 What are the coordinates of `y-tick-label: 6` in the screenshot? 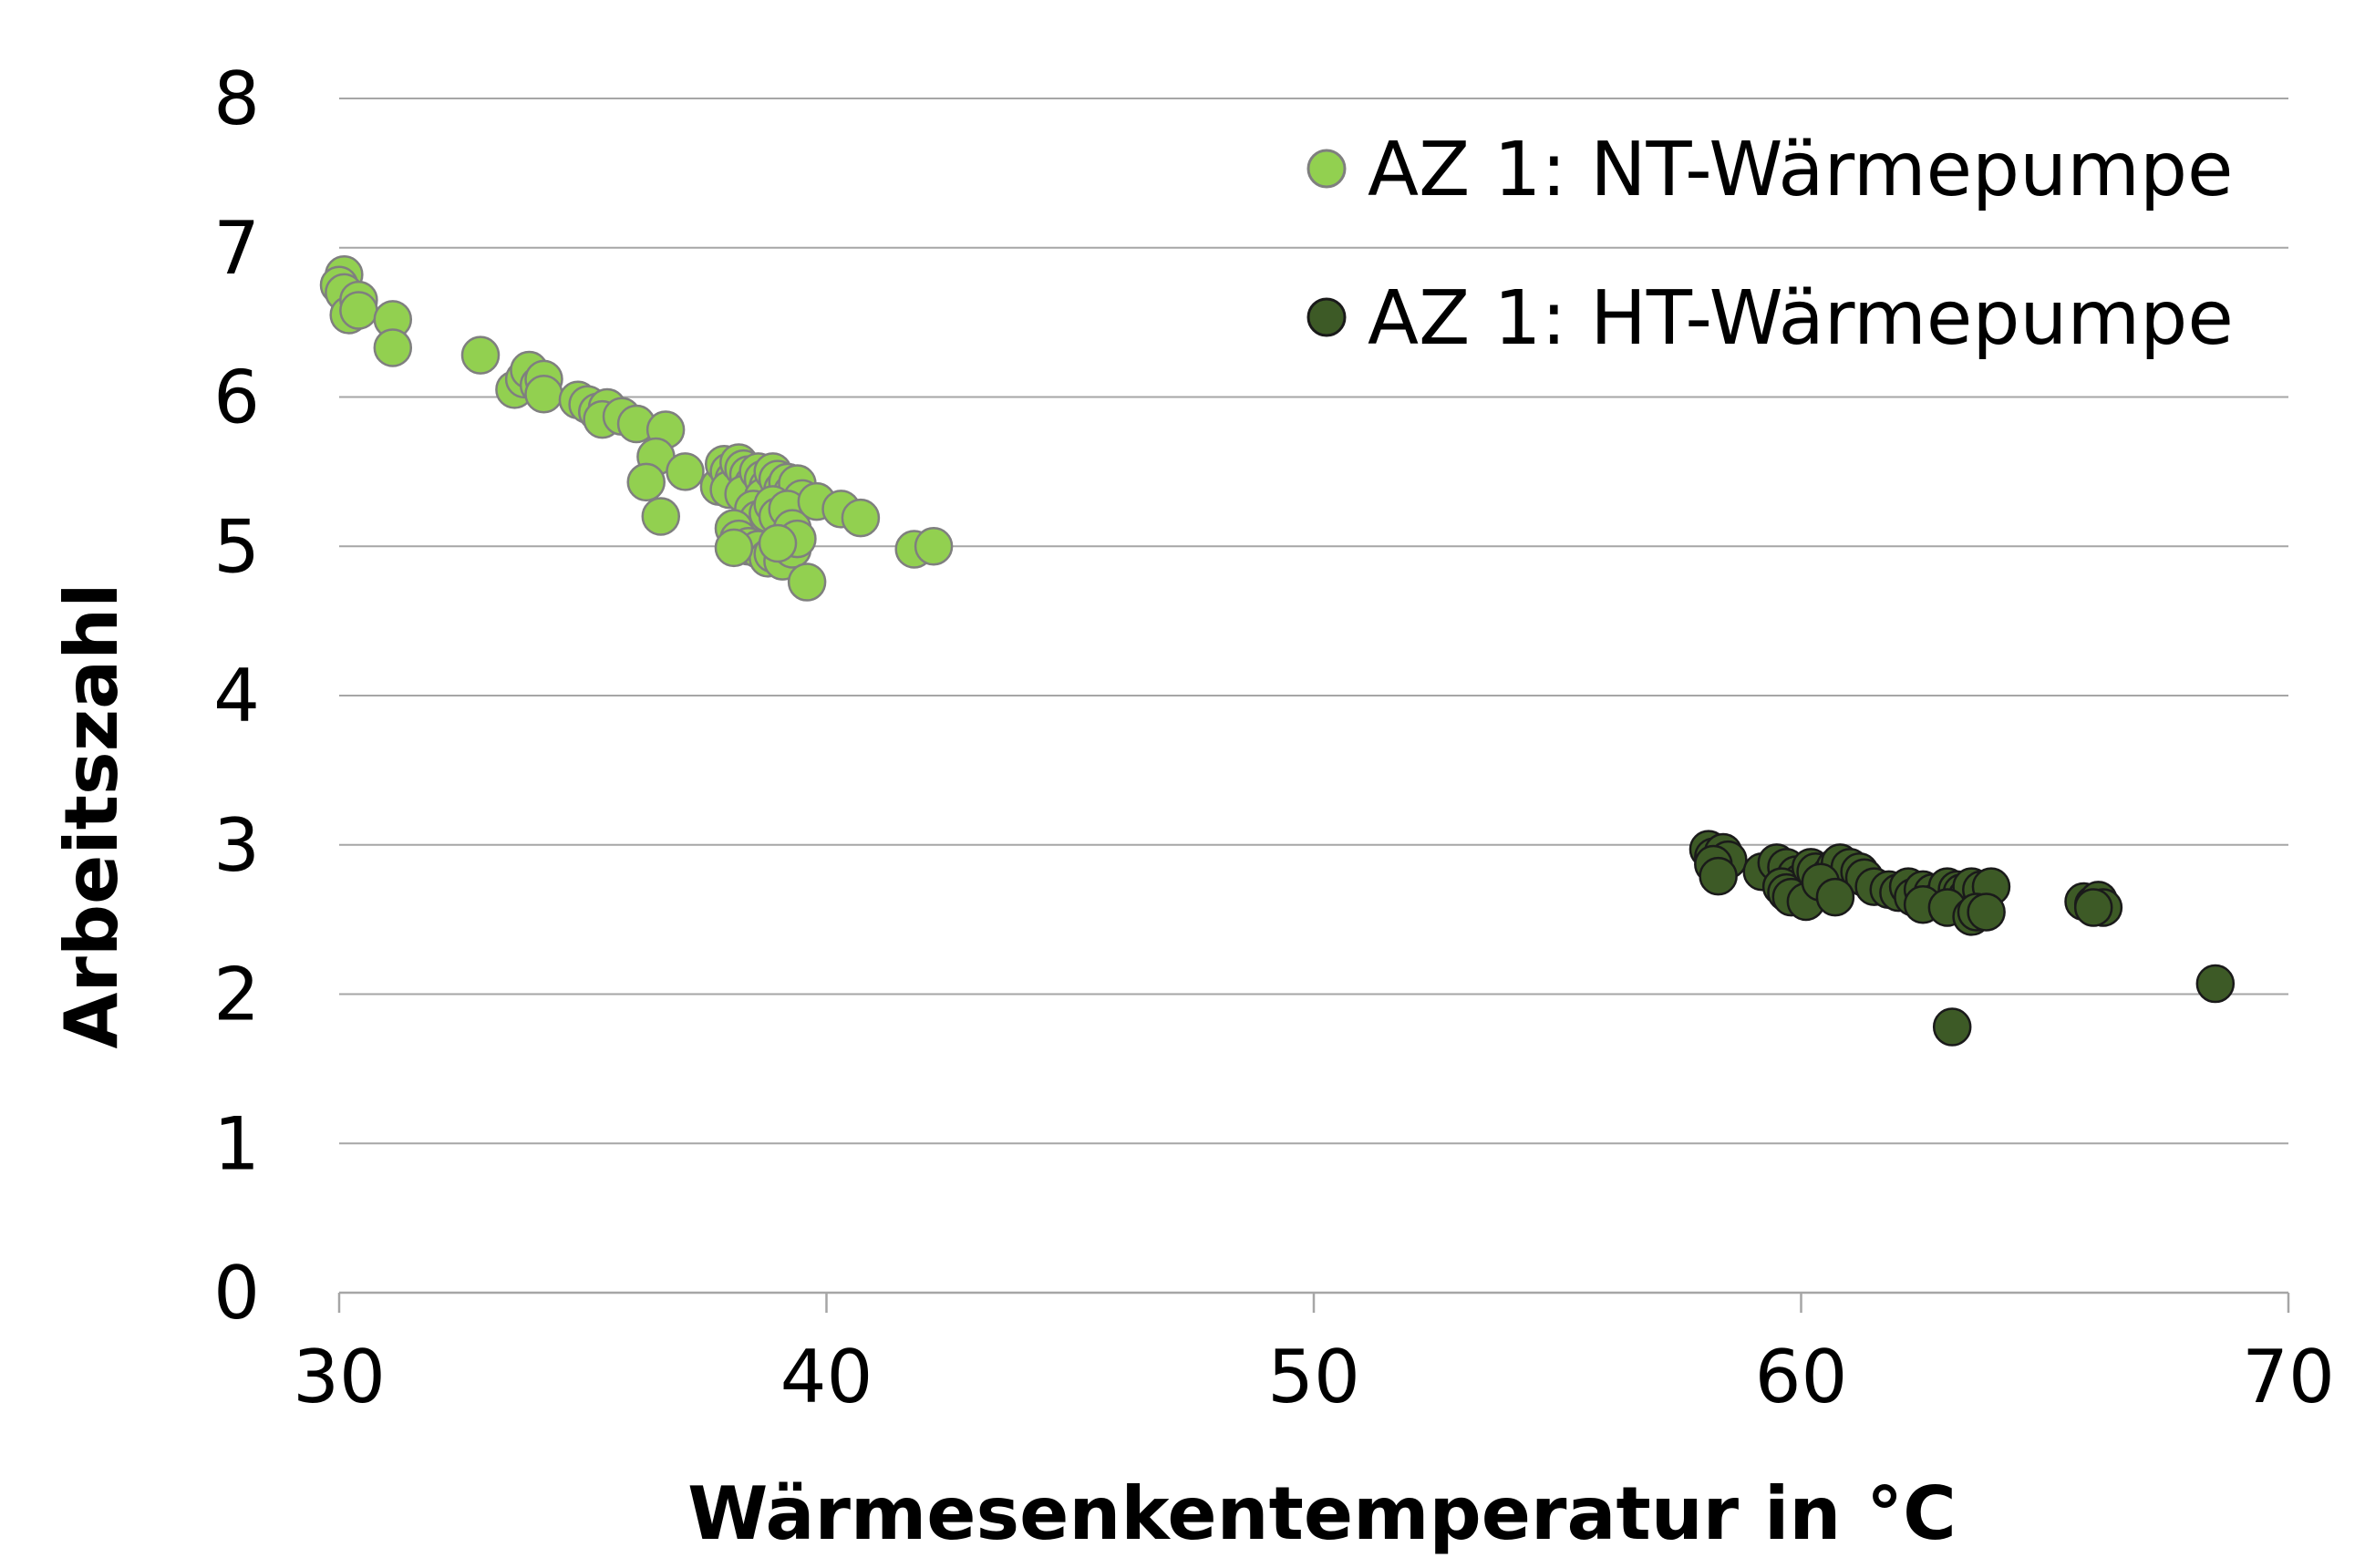 It's located at (236, 398).